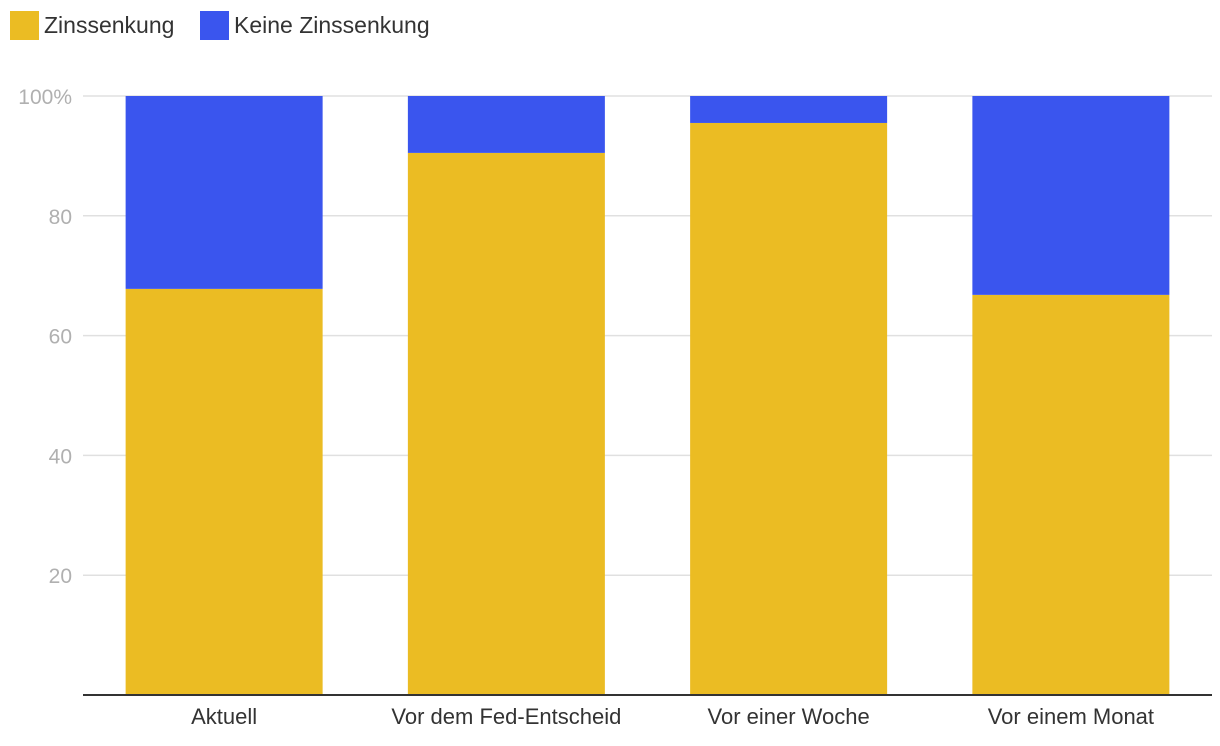 Image resolution: width=1220 pixels, height=746 pixels. I want to click on legend-swatch-keine-zinssenkung, so click(214, 25).